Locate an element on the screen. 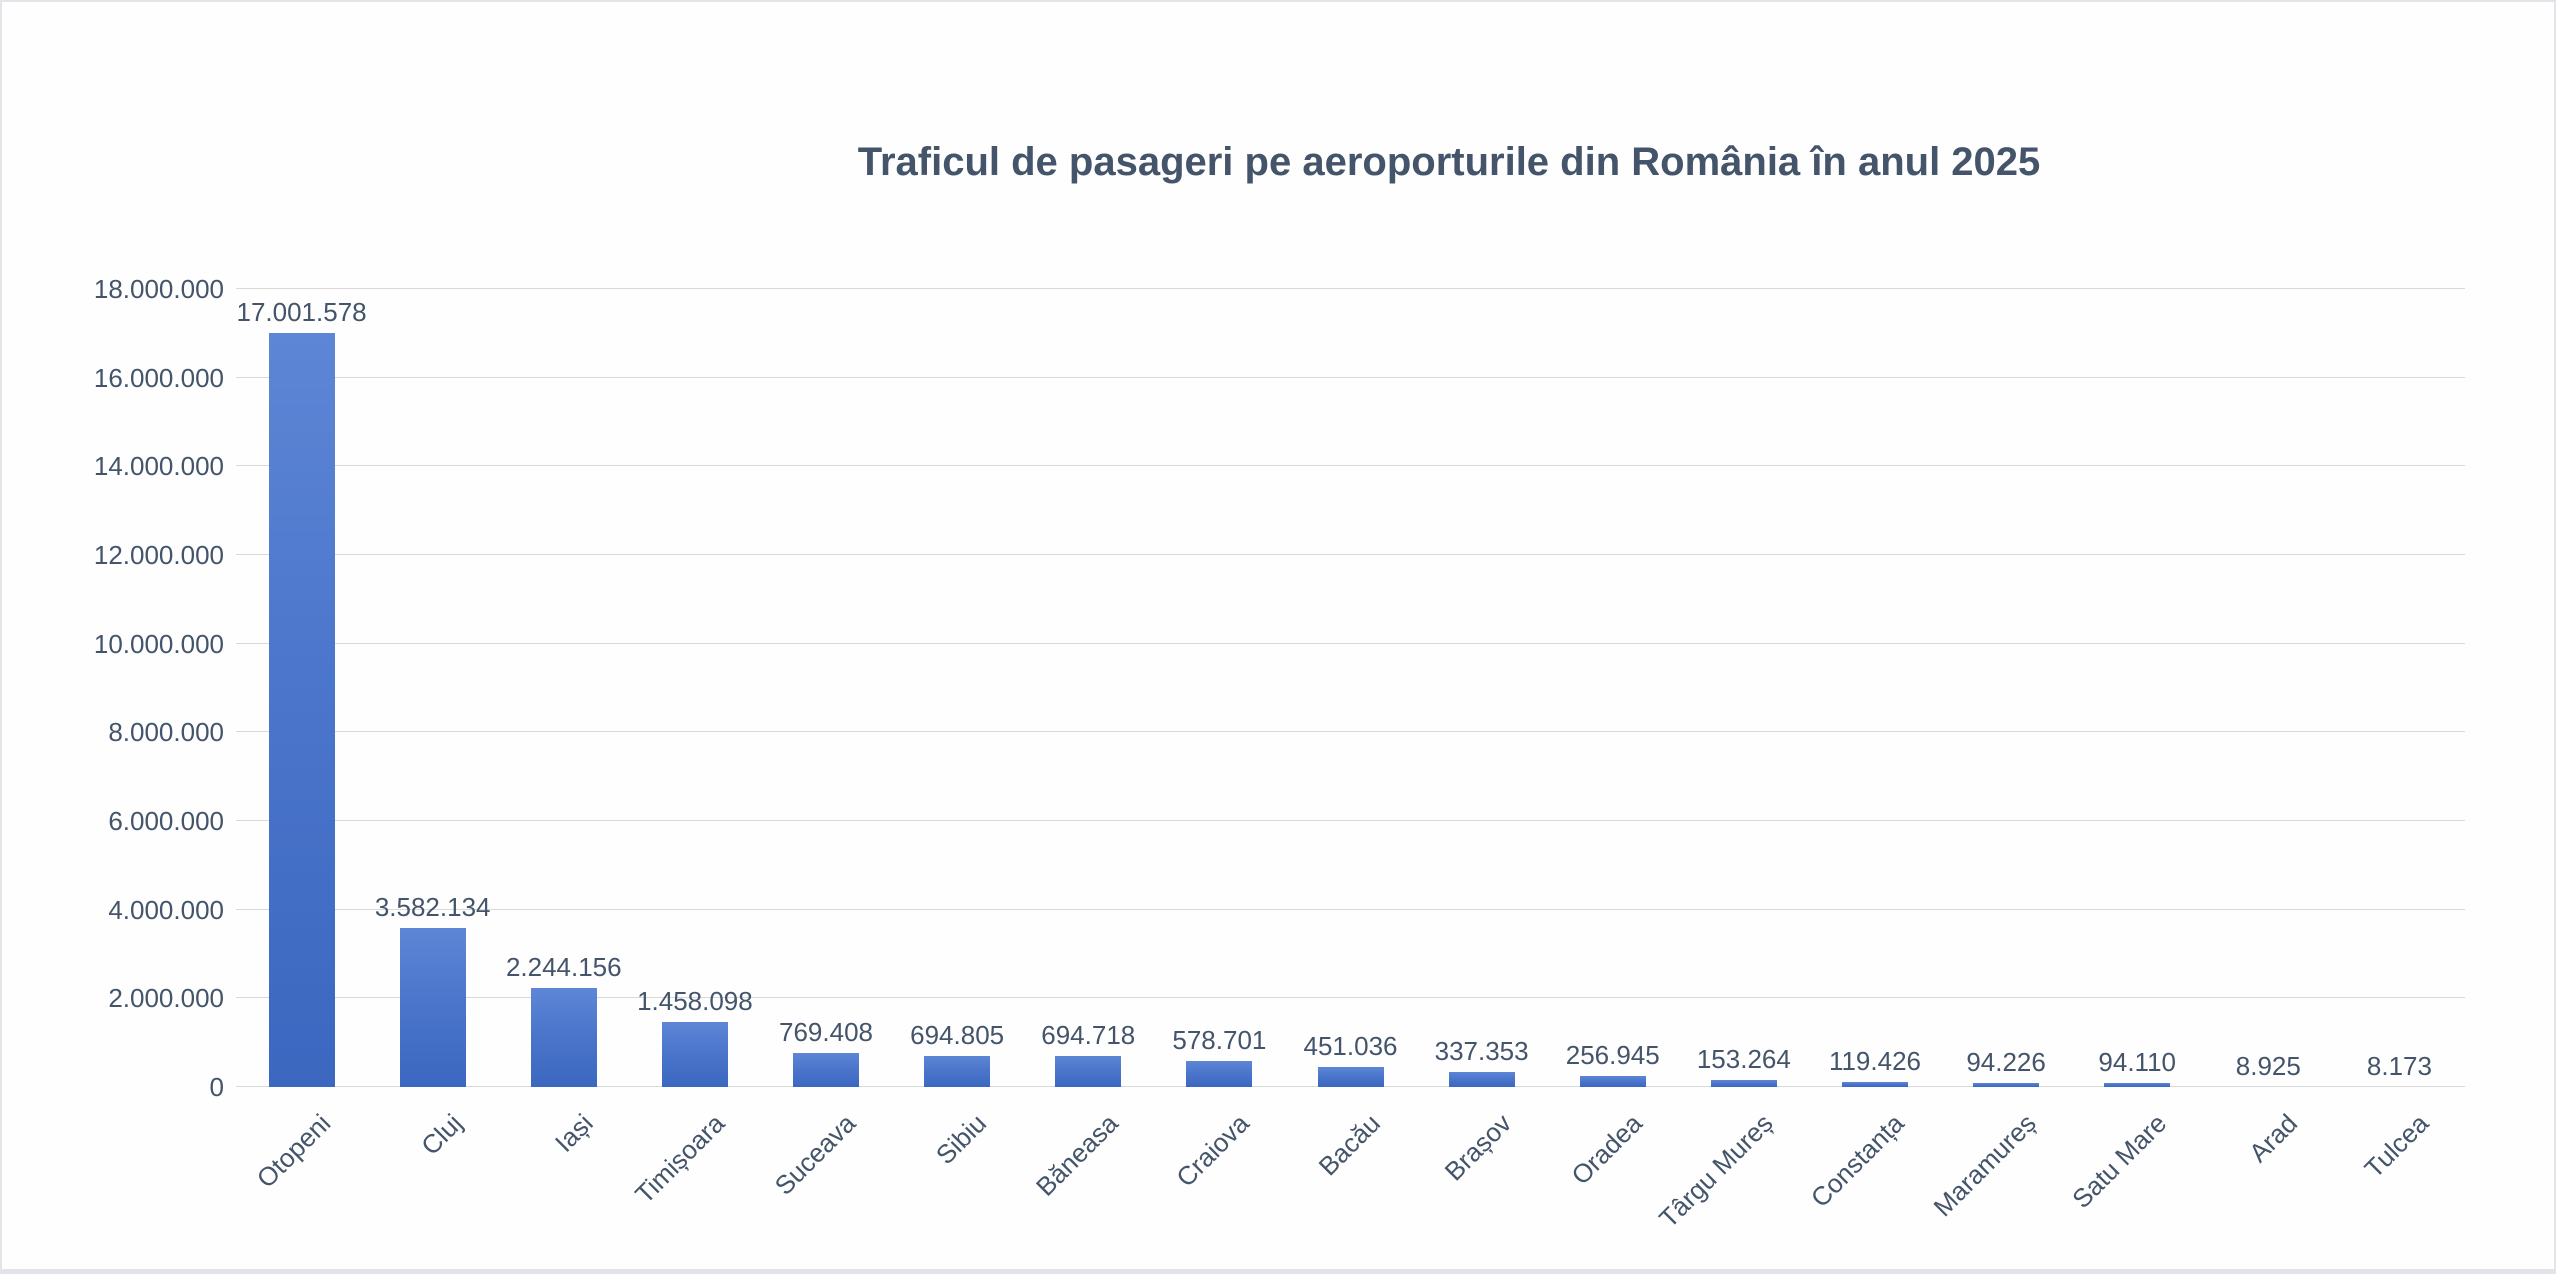 This screenshot has height=1281, width=2560. bar-value-label: 8.173 is located at coordinates (2399, 1065).